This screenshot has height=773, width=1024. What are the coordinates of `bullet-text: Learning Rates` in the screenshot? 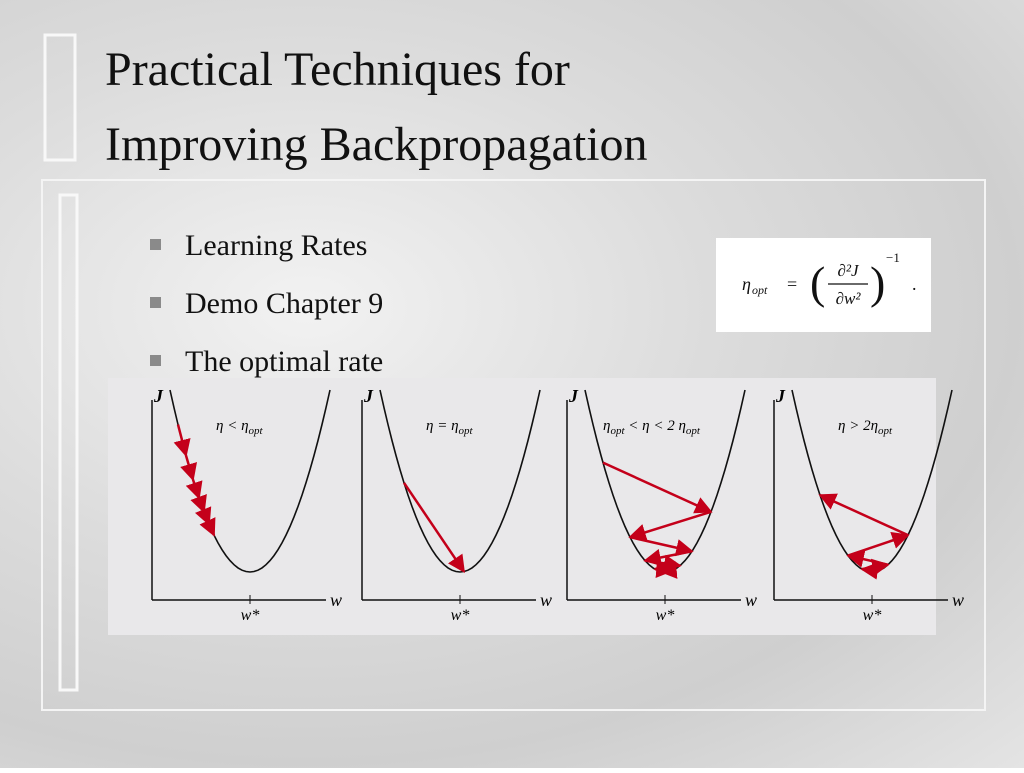 It's located at (276, 245).